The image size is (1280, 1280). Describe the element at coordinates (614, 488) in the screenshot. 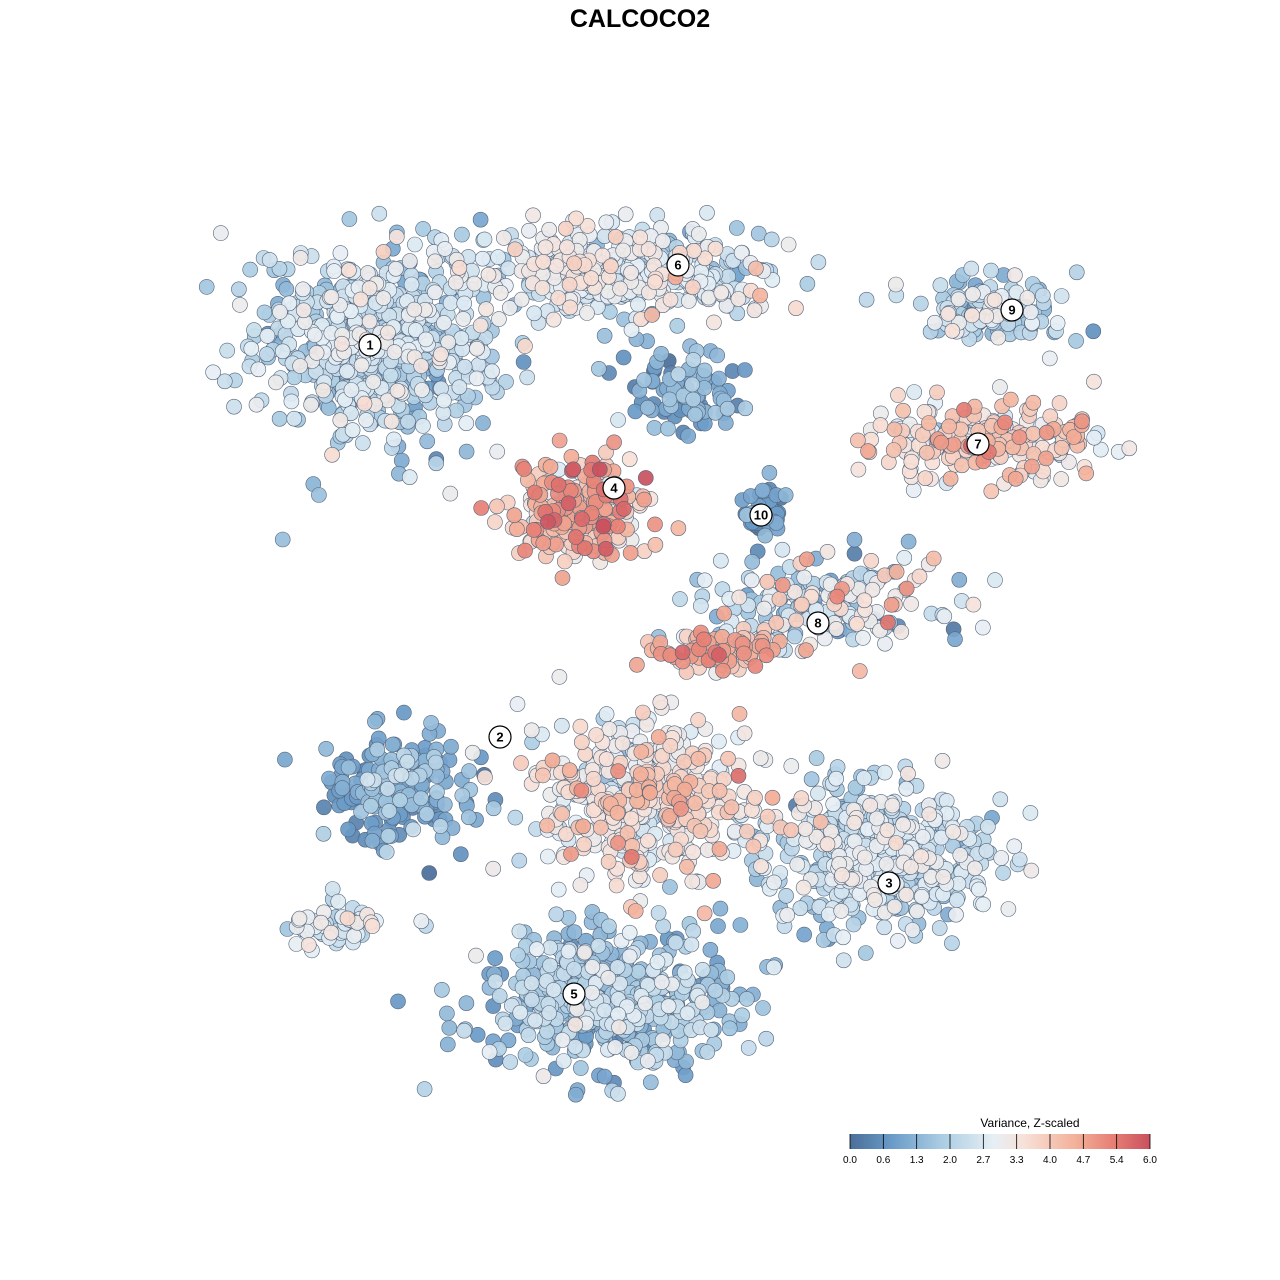

I see `cluster-label-4: 4` at that location.